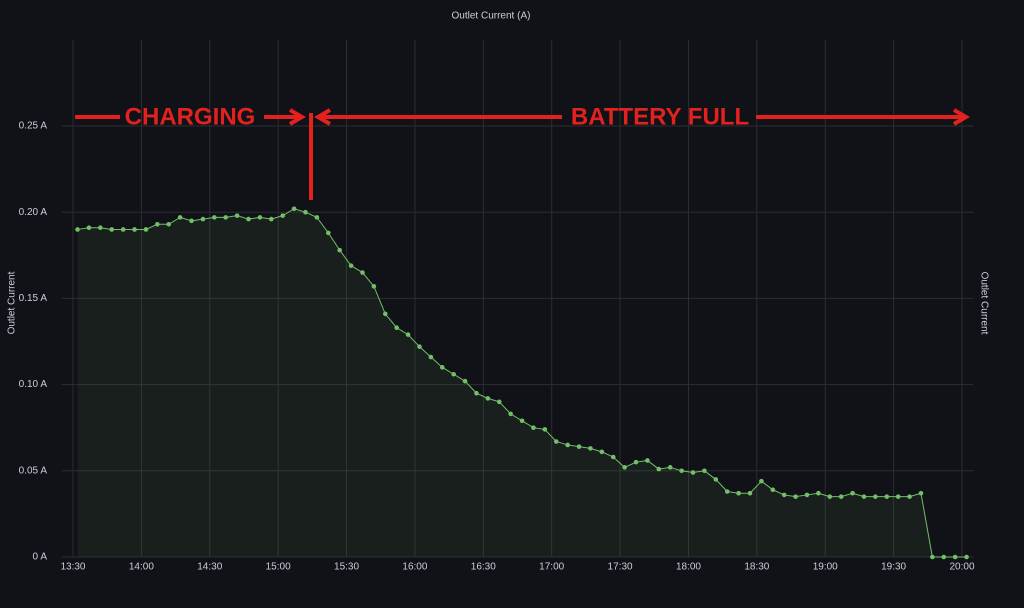 The width and height of the screenshot is (1024, 608). Describe the element at coordinates (33, 212) in the screenshot. I see `y-tick-label: 0.20 A` at that location.